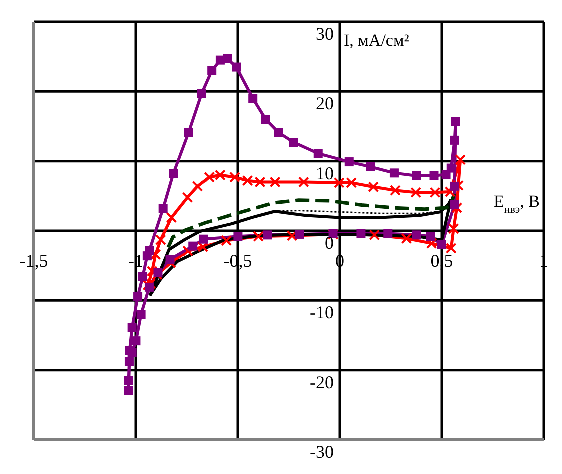 Image resolution: width=562 pixels, height=474 pixels. What do you see at coordinates (34, 261) in the screenshot?
I see `x-tick-label: -1,5` at bounding box center [34, 261].